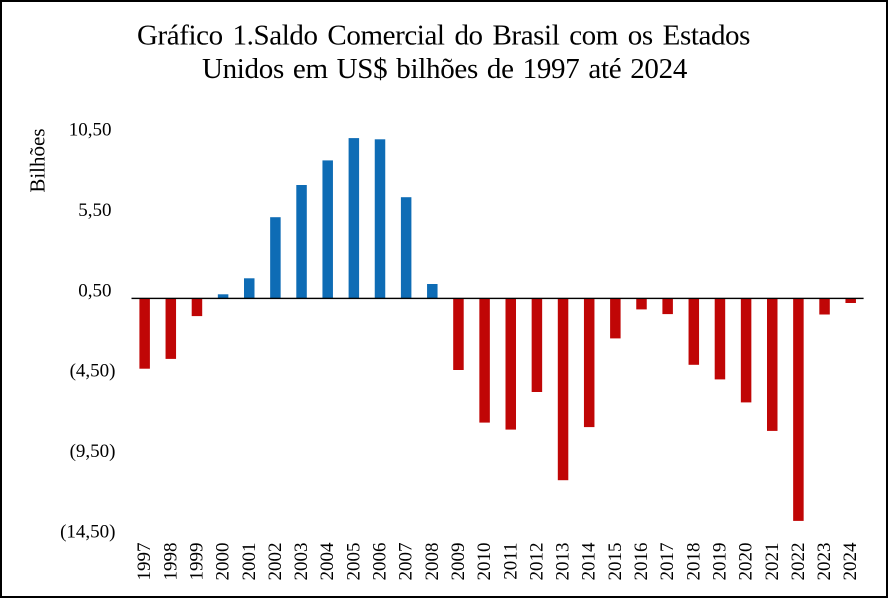  Describe the element at coordinates (196, 562) in the screenshot. I see `svg-text: 1999` at that location.